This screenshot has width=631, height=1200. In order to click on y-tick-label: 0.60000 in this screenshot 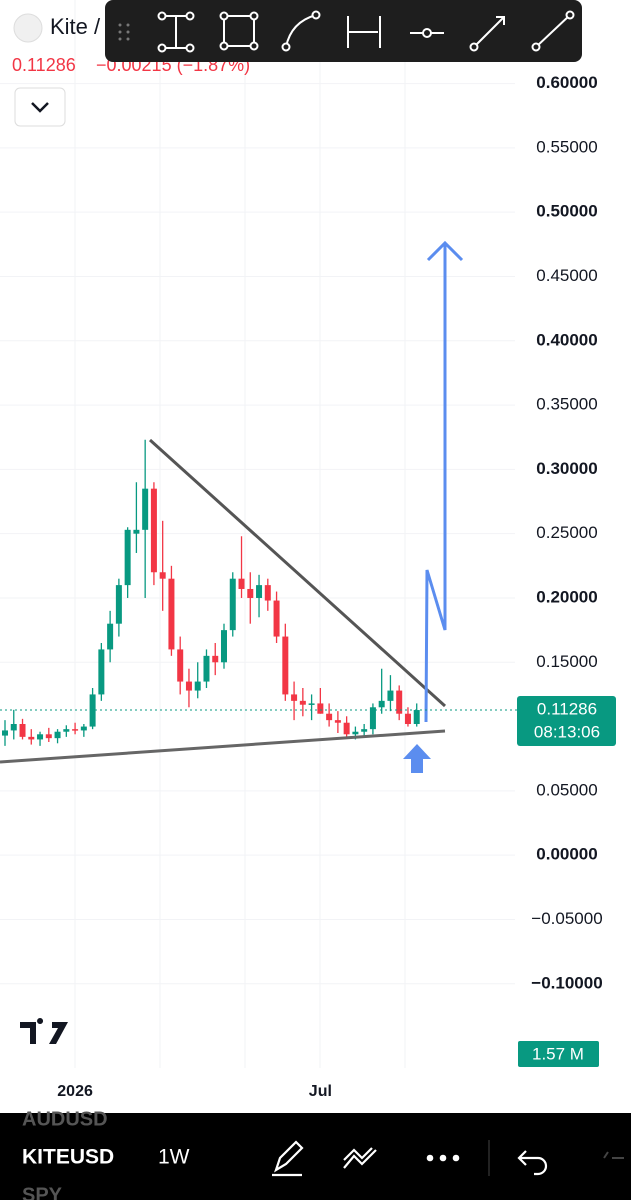, I will do `click(566, 82)`.